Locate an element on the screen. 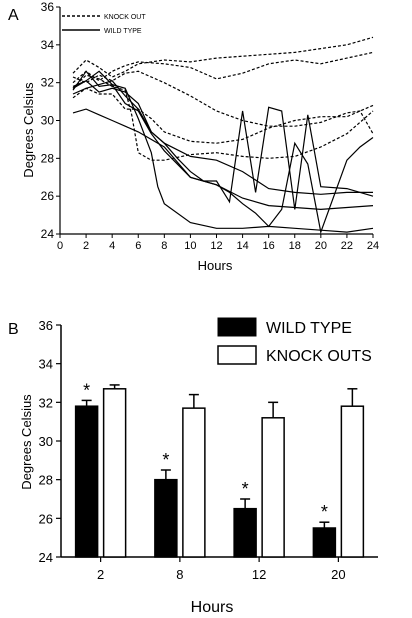 The image size is (412, 618). panel-a-y-tick-label: 36 is located at coordinates (48, 7).